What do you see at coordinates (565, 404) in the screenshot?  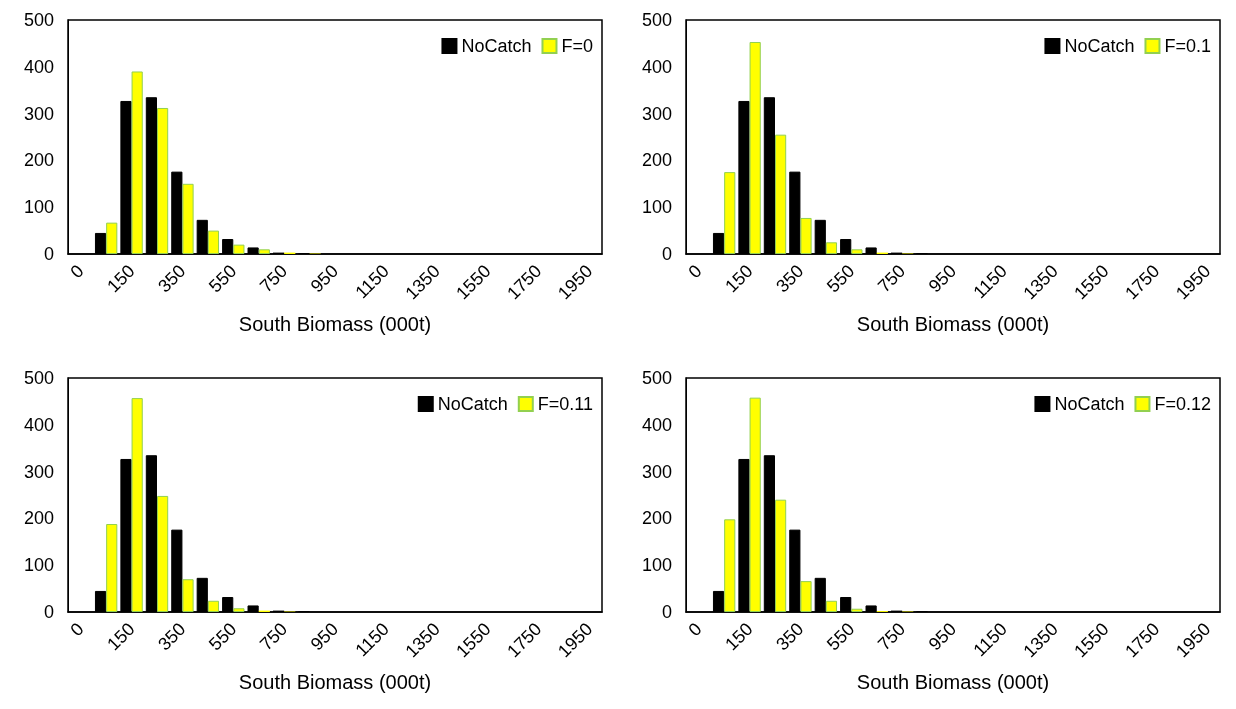 I see `legend-label: F=0.11` at bounding box center [565, 404].